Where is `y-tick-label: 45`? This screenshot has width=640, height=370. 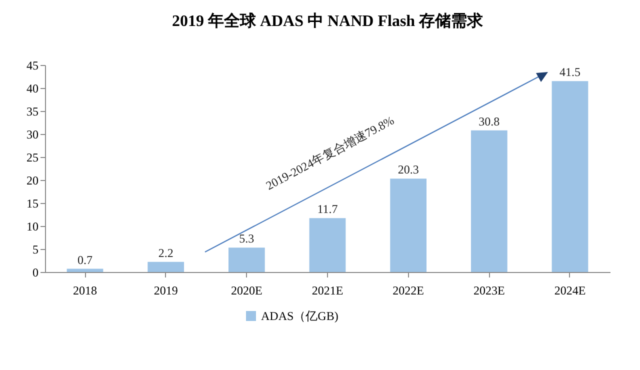
y-tick-label: 45 is located at coordinates (32, 65).